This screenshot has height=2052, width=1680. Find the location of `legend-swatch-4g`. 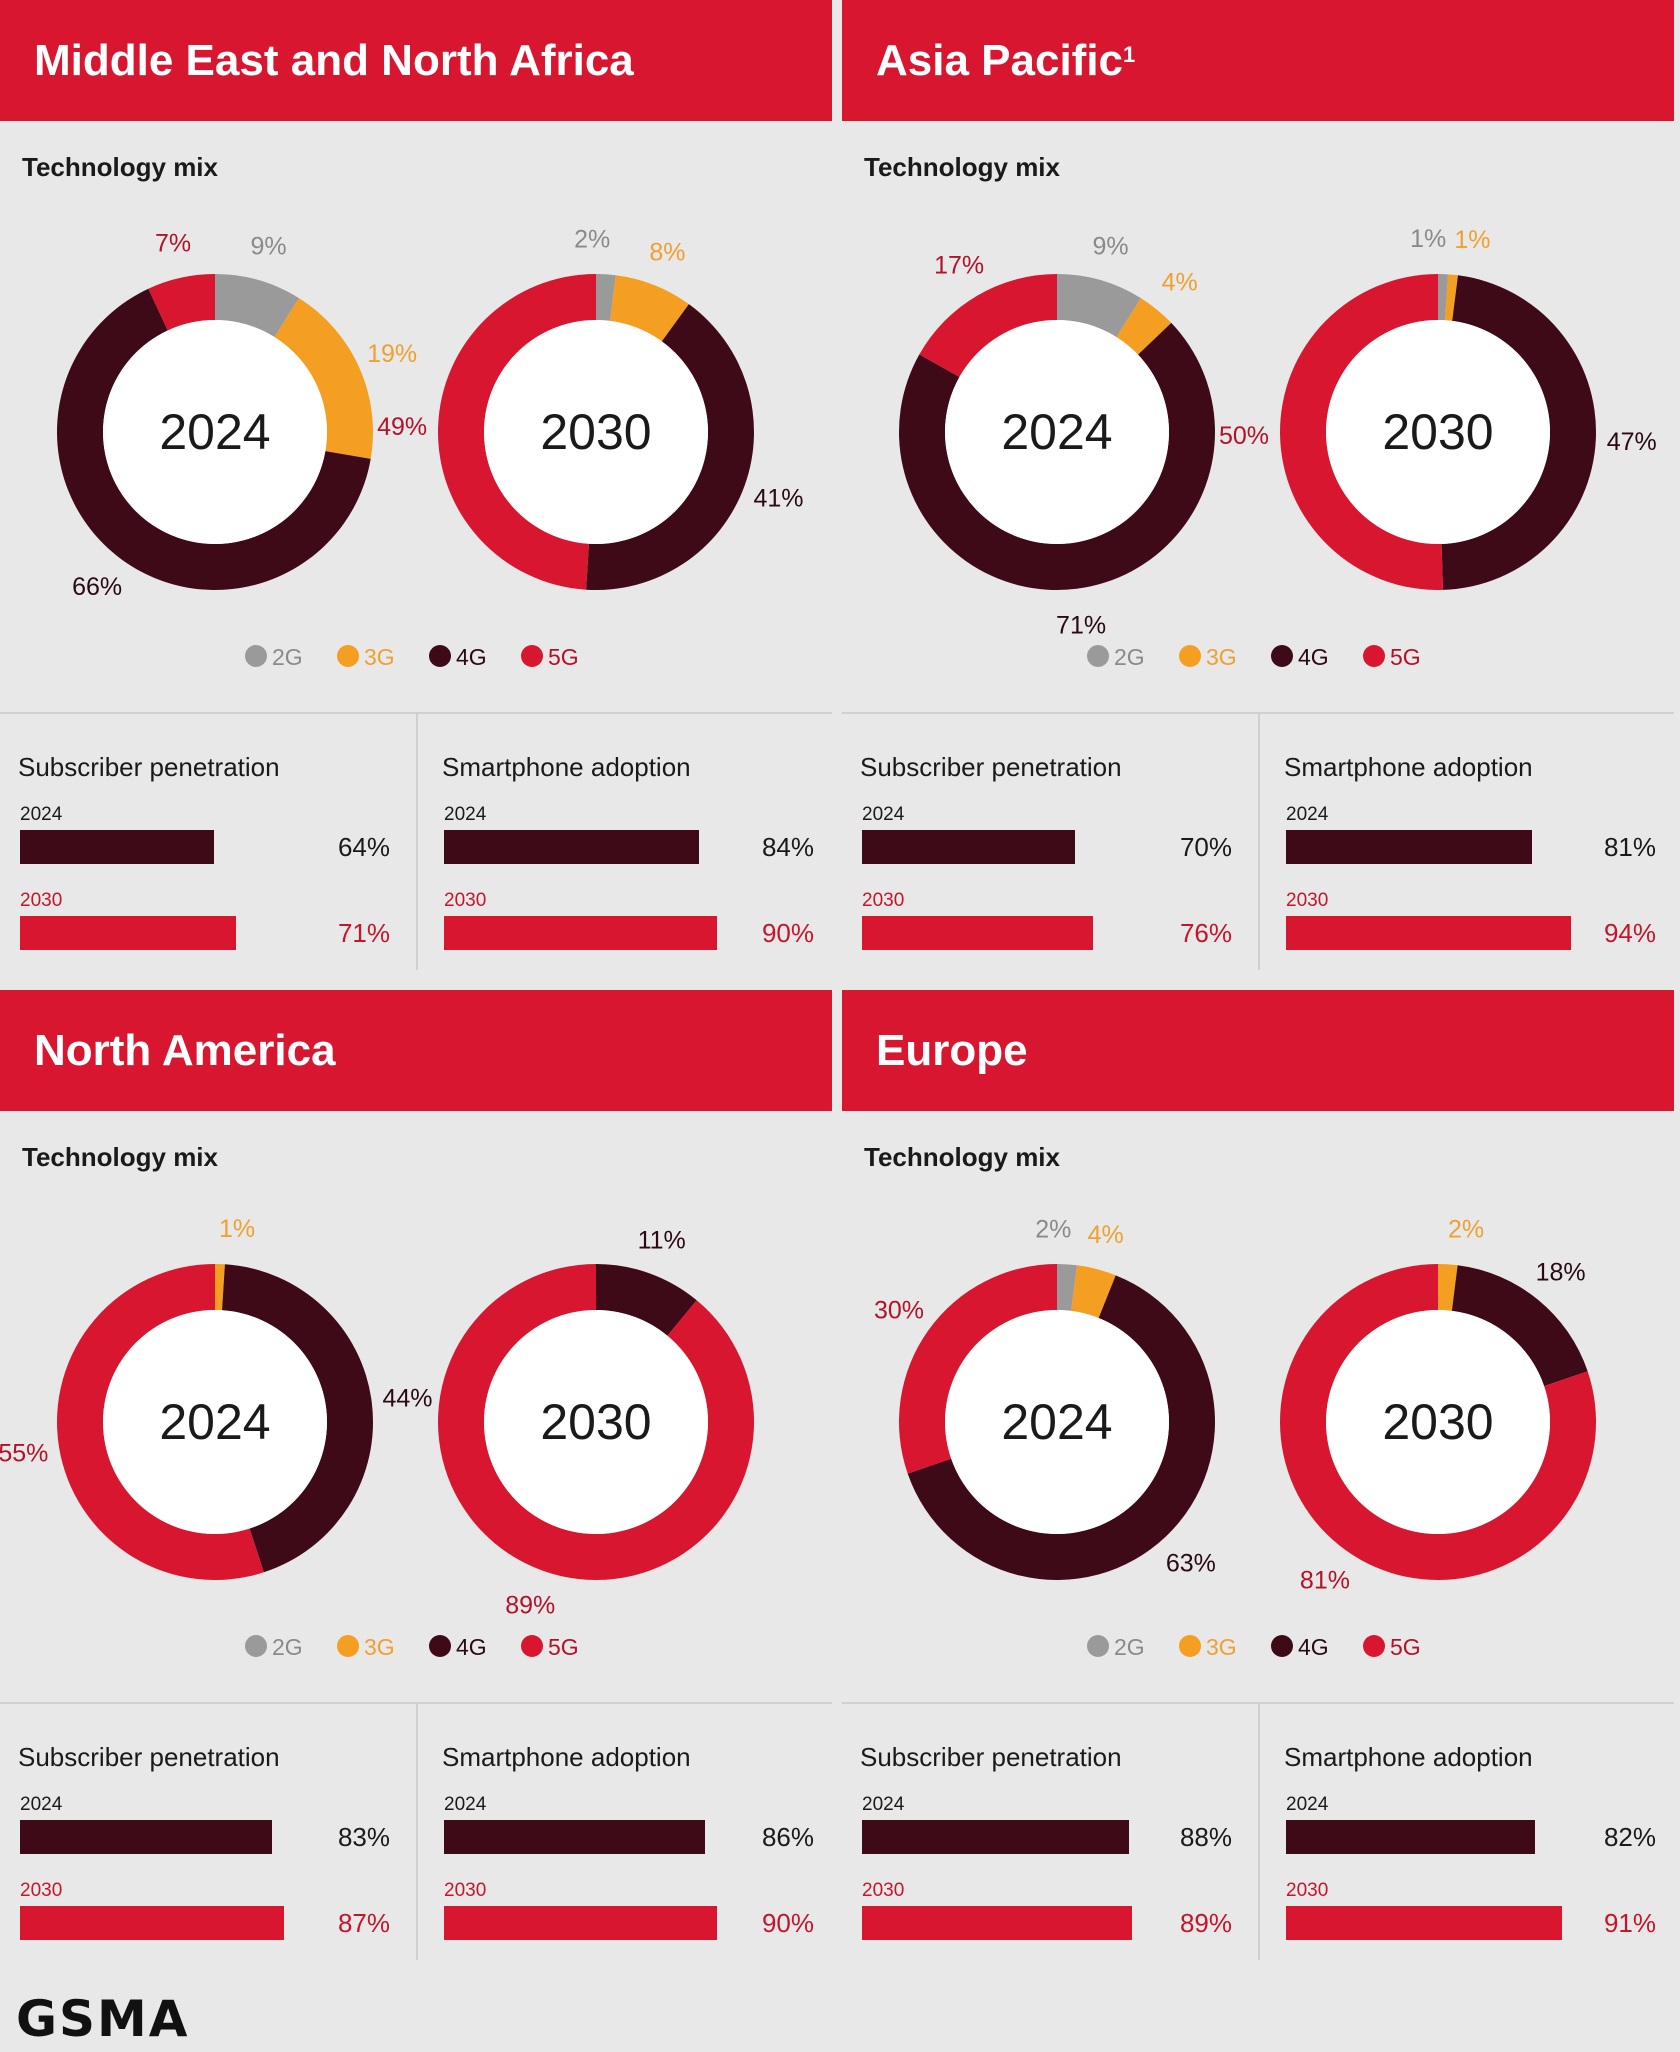

legend-swatch-4g is located at coordinates (1282, 656).